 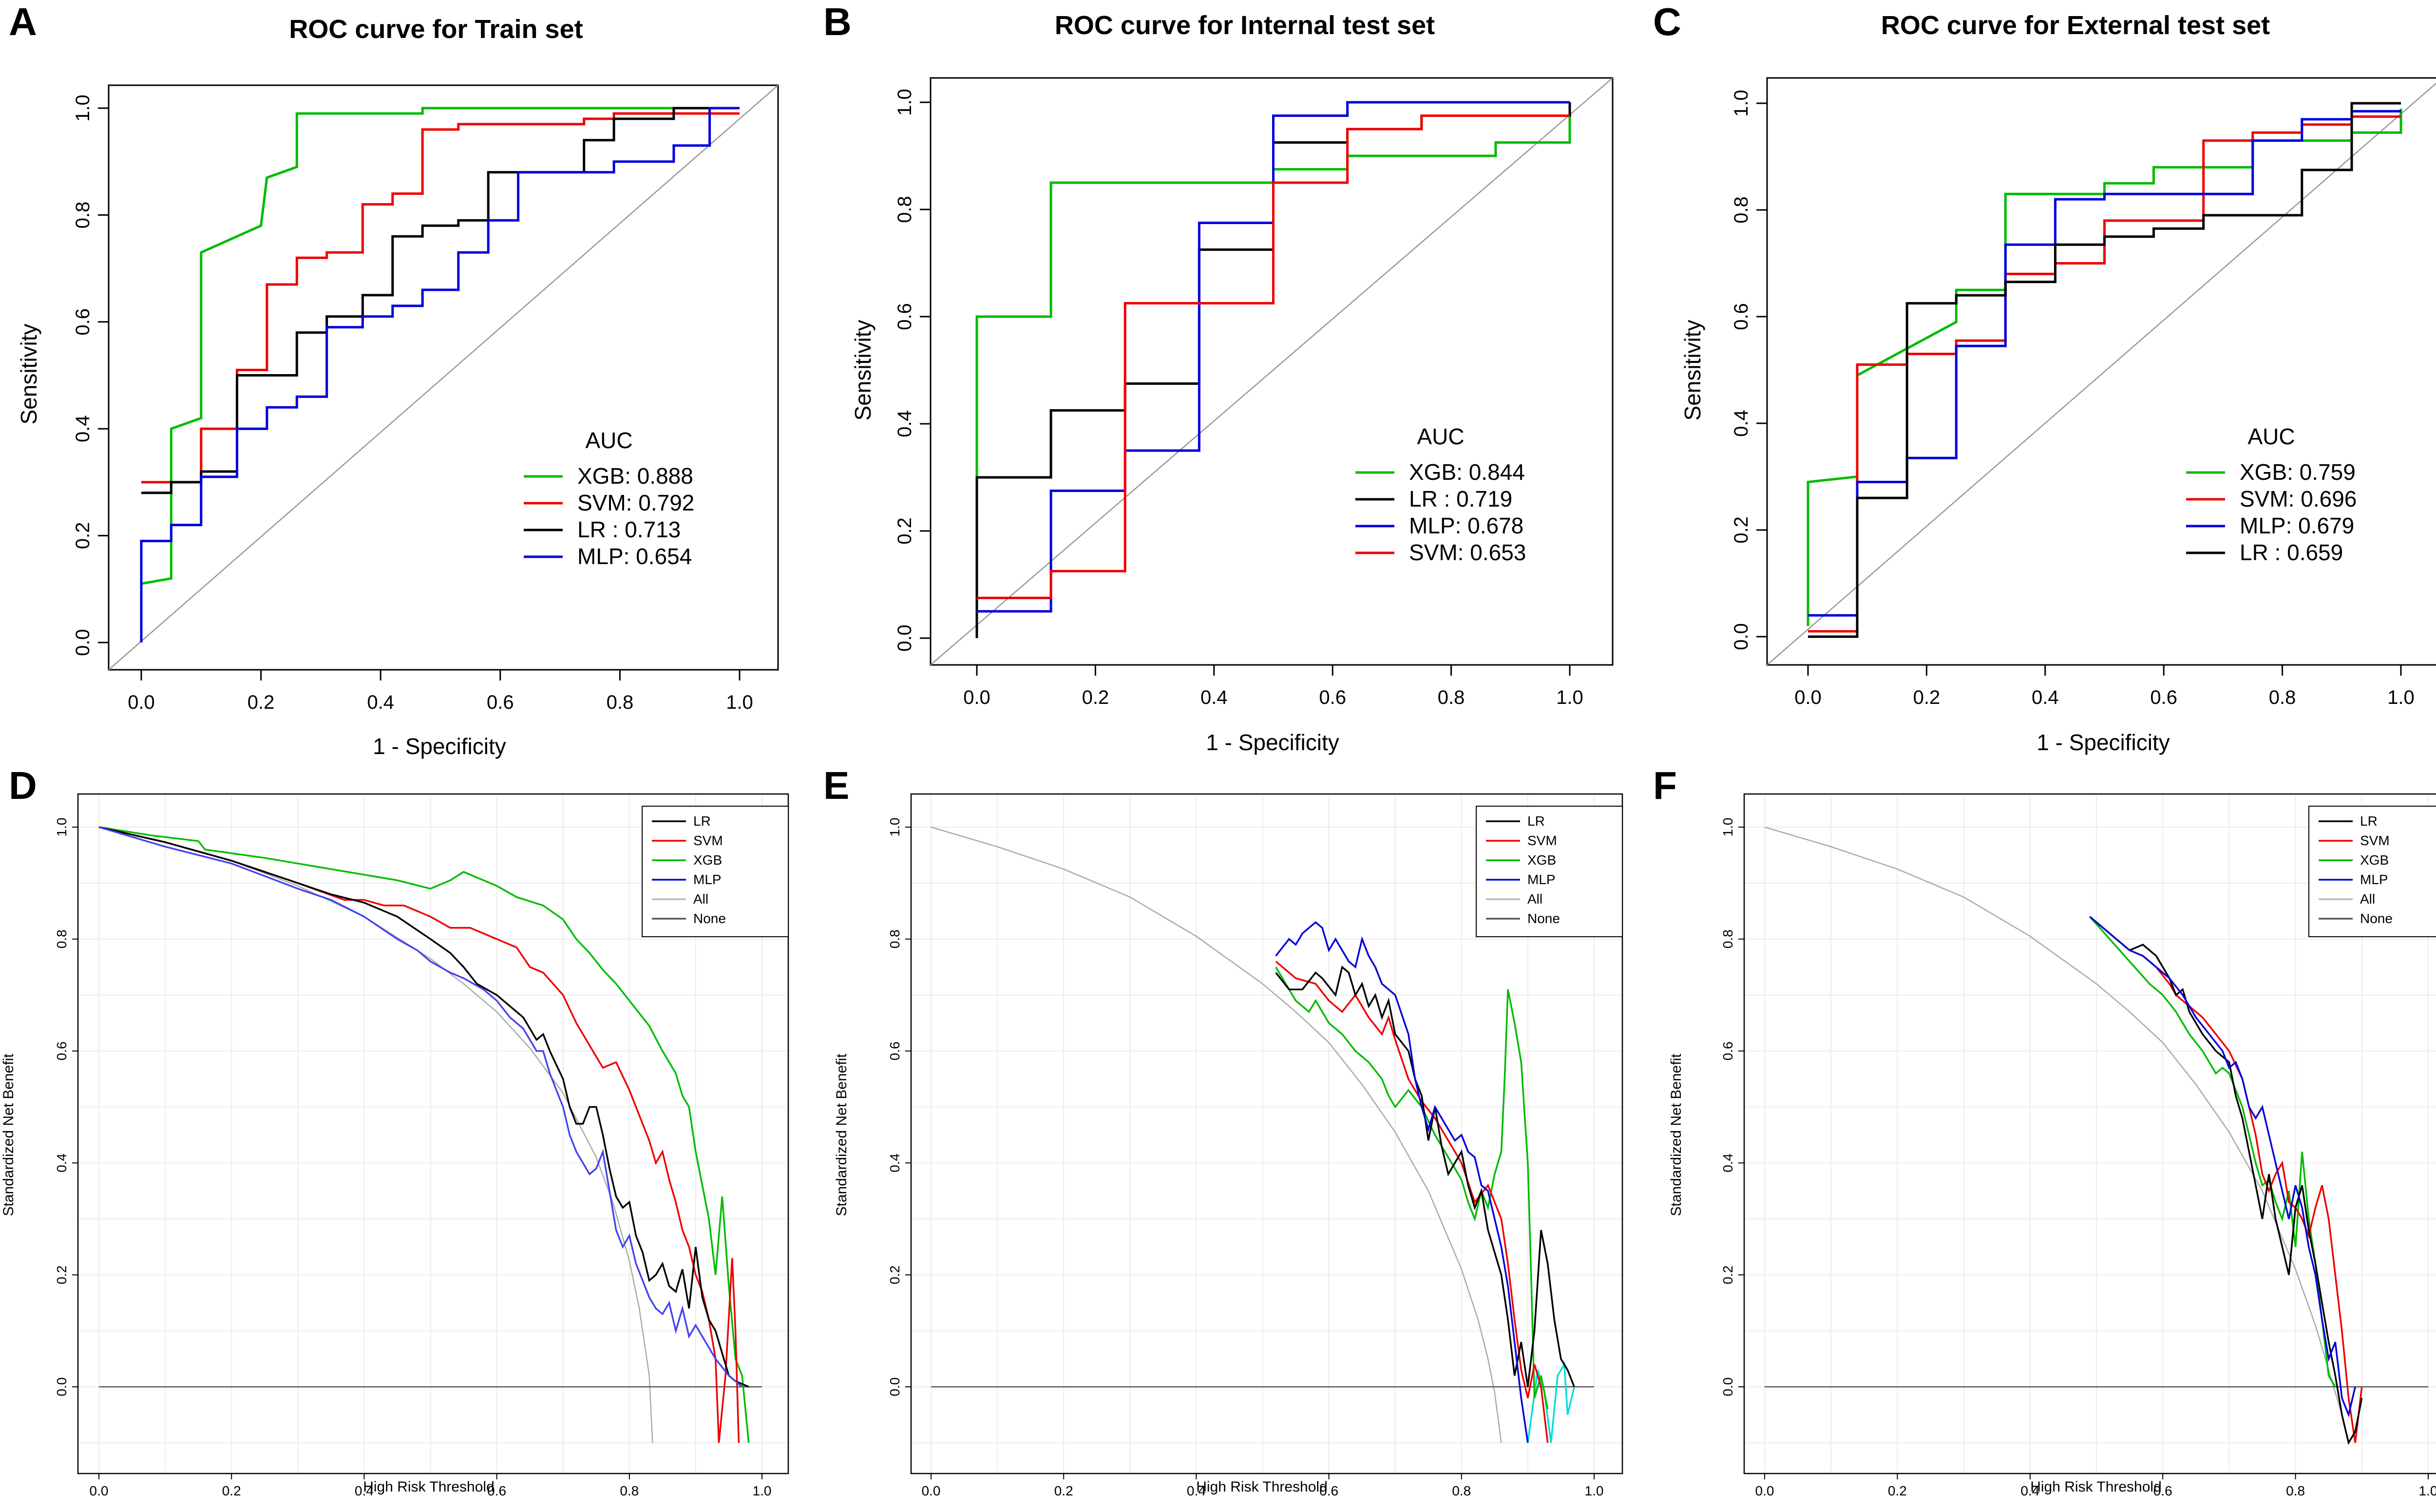 What do you see at coordinates (1536, 821) in the screenshot?
I see `panel-e-legend-label: LR` at bounding box center [1536, 821].